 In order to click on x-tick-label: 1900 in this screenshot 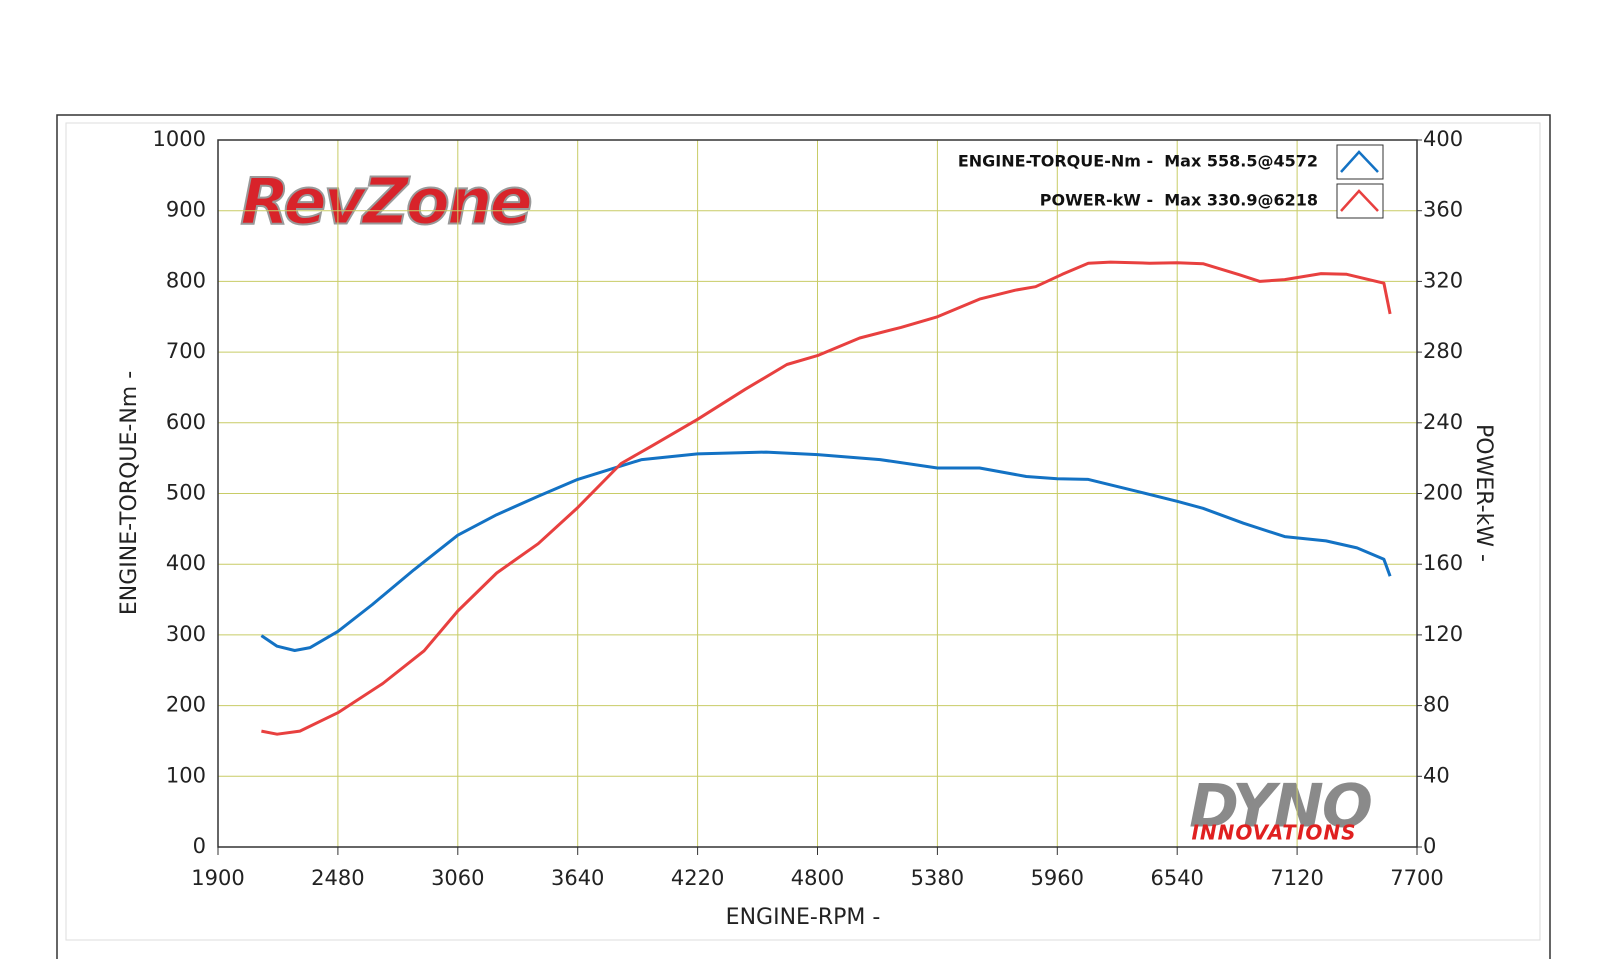, I will do `click(217, 878)`.